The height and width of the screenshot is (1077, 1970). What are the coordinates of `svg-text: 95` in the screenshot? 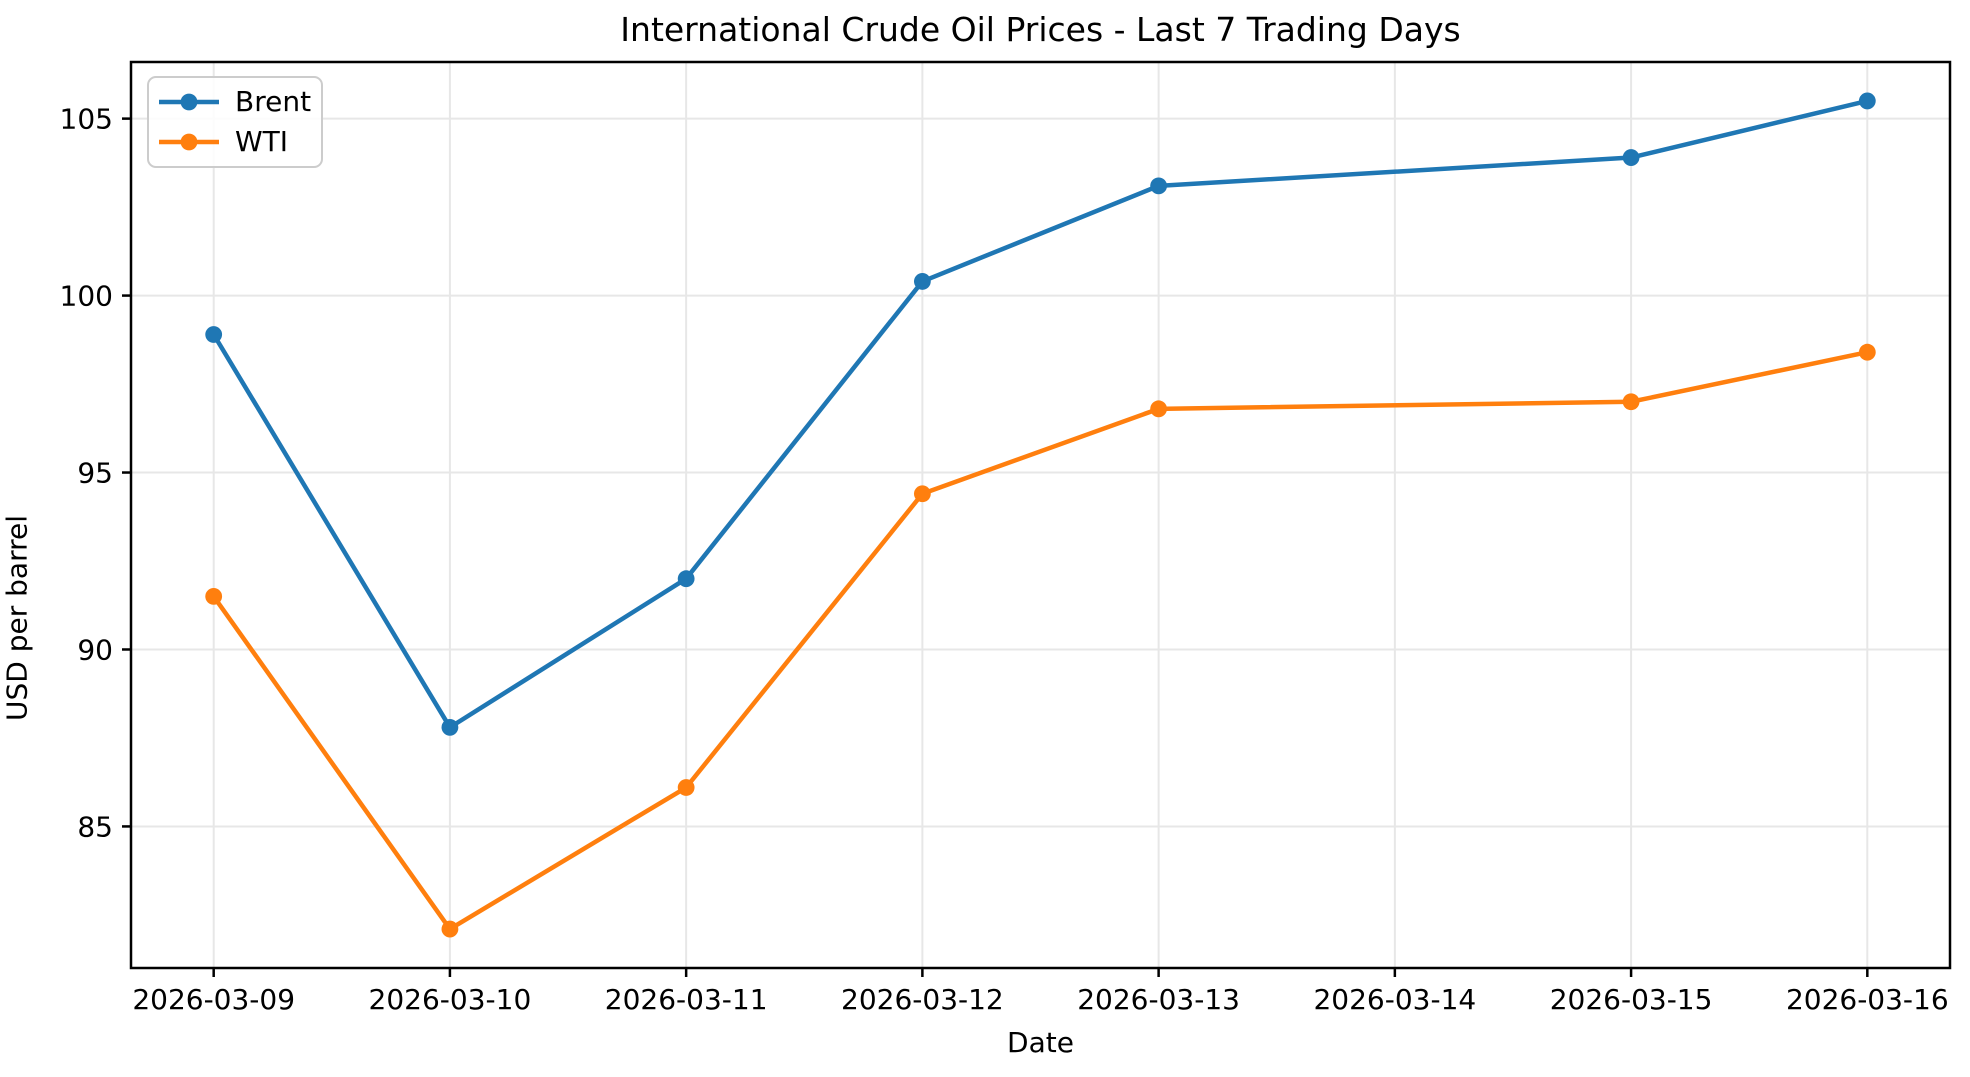 It's located at (95, 473).